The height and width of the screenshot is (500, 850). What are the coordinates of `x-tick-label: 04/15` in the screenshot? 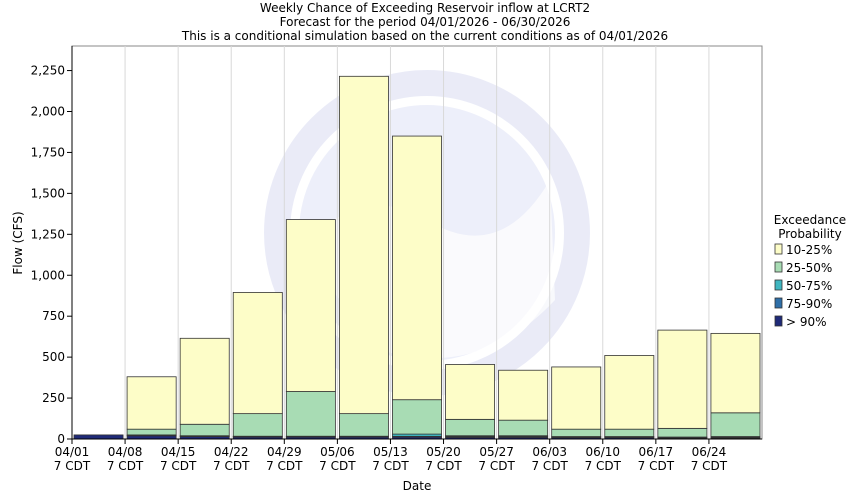 It's located at (178, 452).